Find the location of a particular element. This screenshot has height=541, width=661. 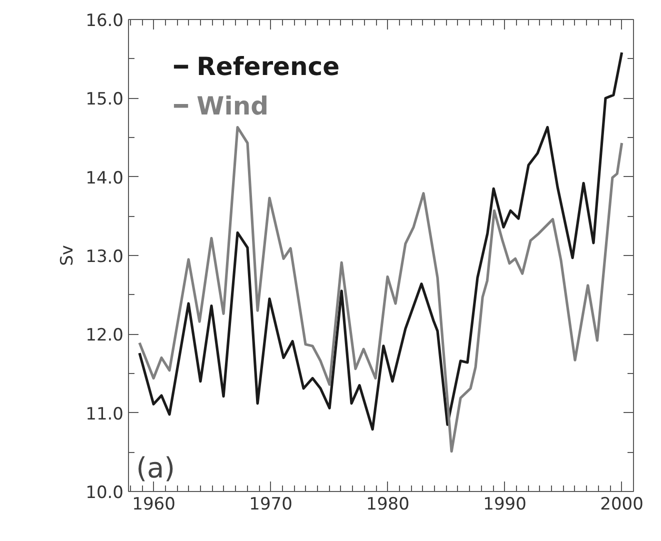

y-tick-label: 12.0 is located at coordinates (105, 336).